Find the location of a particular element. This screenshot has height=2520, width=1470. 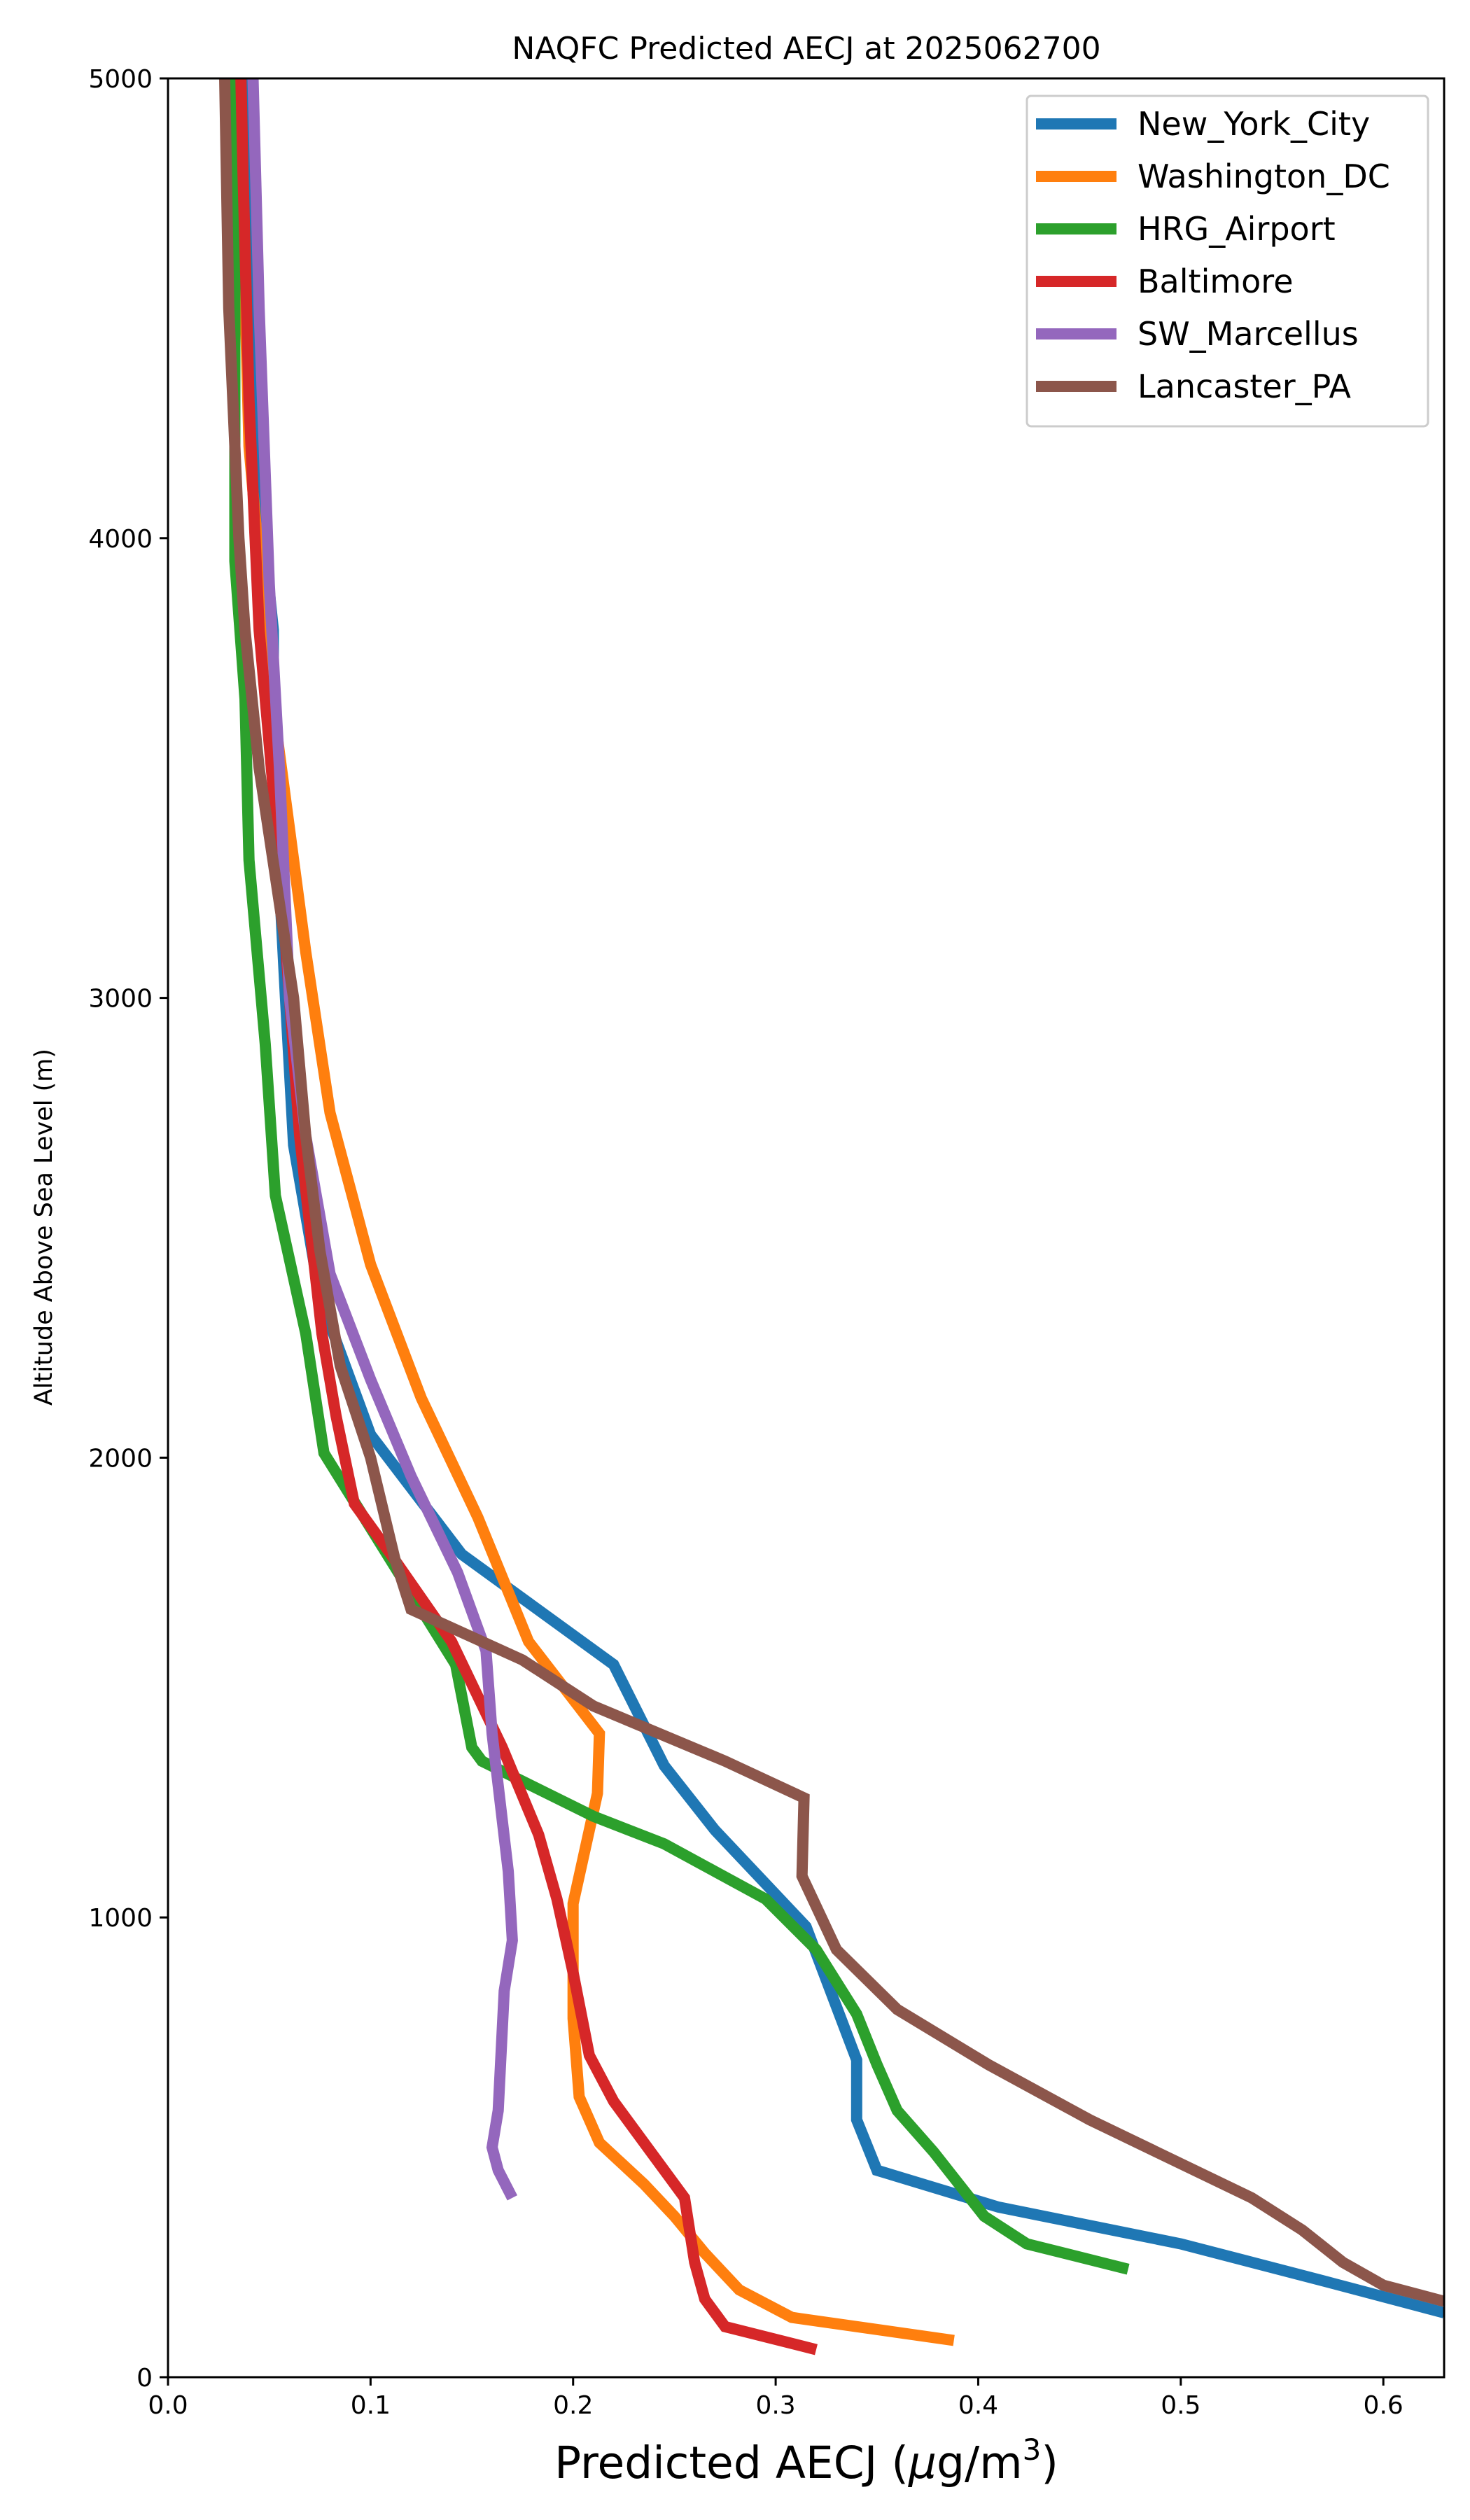

y-axis-ticks: 0 1000 2000 3000 4000 5000 is located at coordinates (128, 1229).